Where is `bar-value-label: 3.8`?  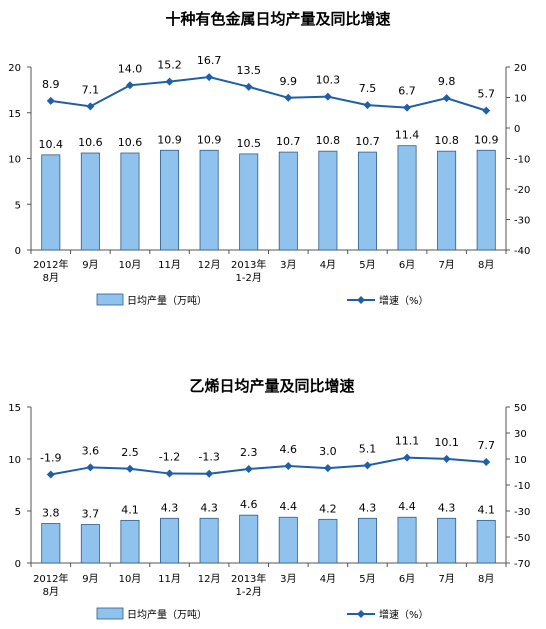
bar-value-label: 3.8 is located at coordinates (51, 512).